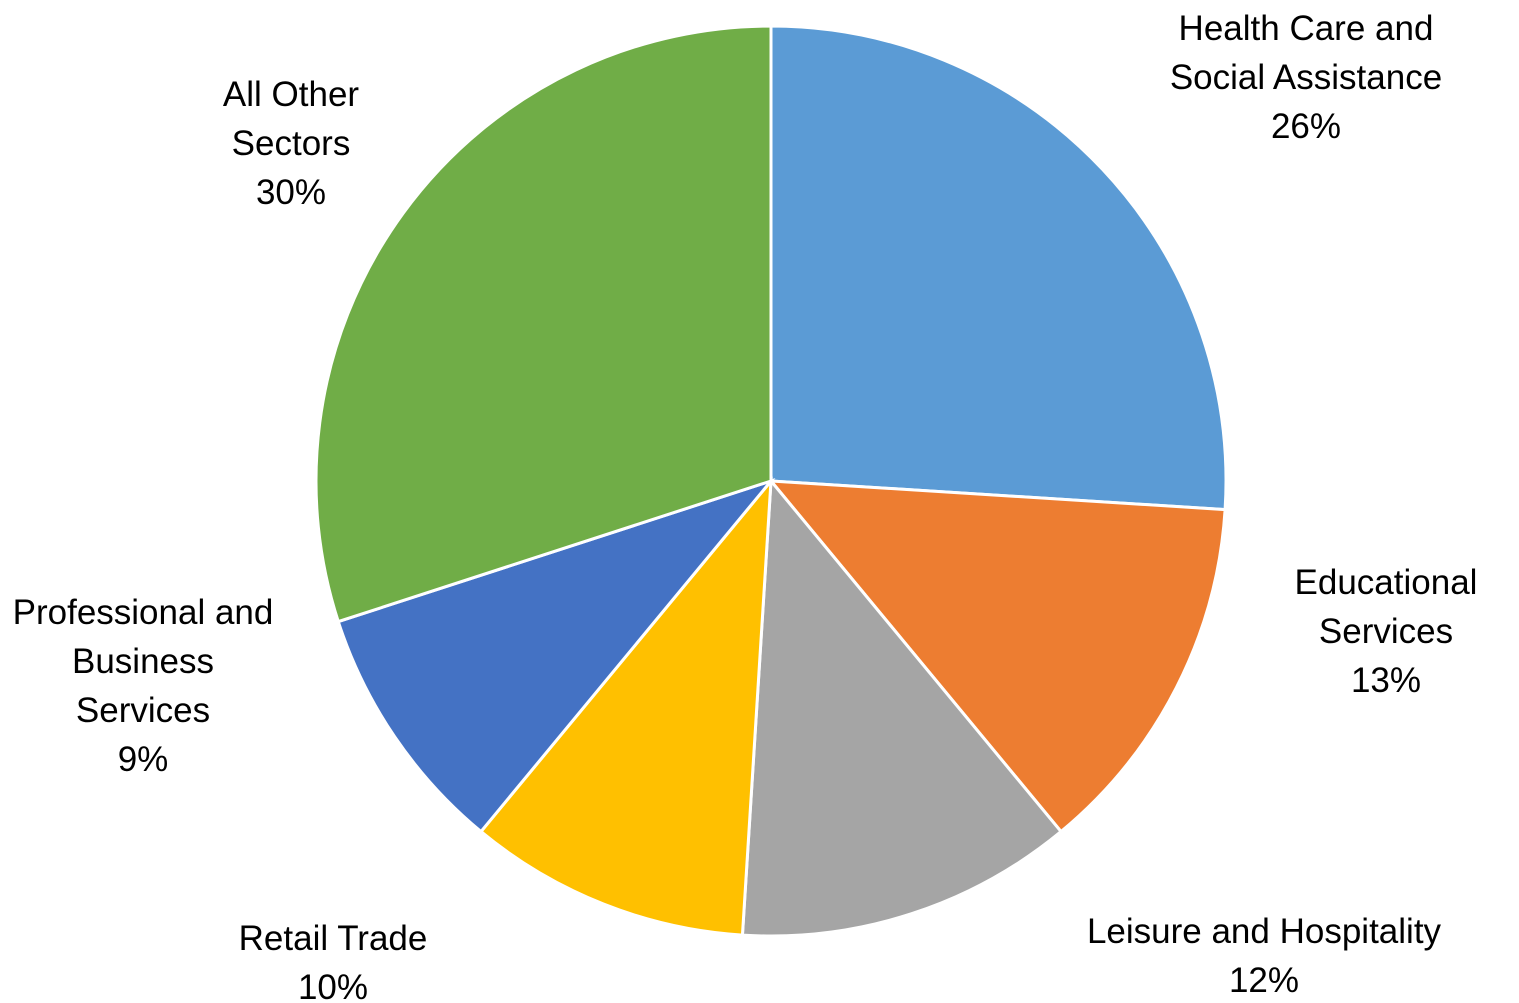  Describe the element at coordinates (333, 985) in the screenshot. I see `value-label: 10%` at that location.